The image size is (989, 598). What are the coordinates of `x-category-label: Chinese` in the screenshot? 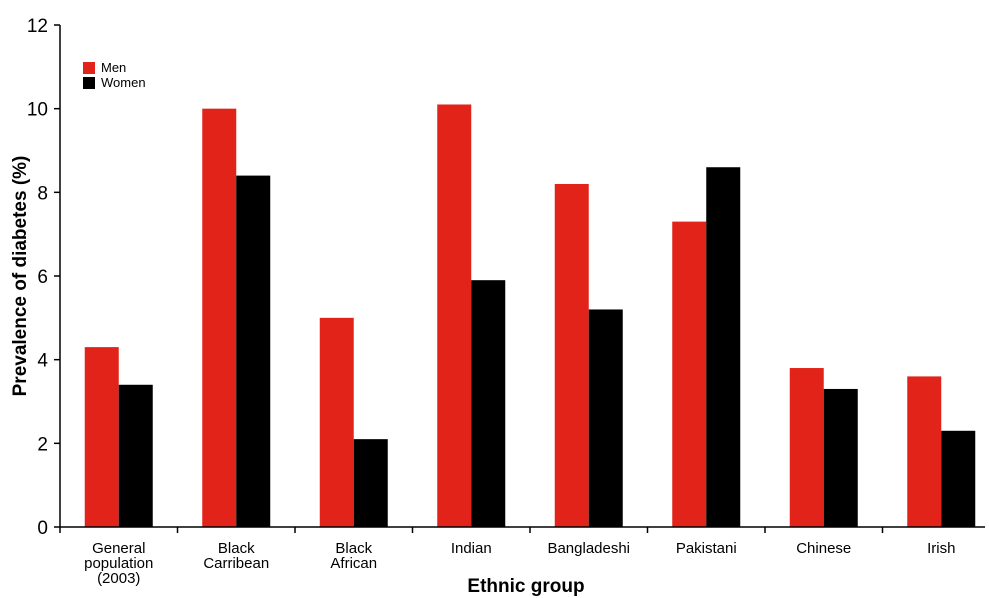 It's located at (823, 548).